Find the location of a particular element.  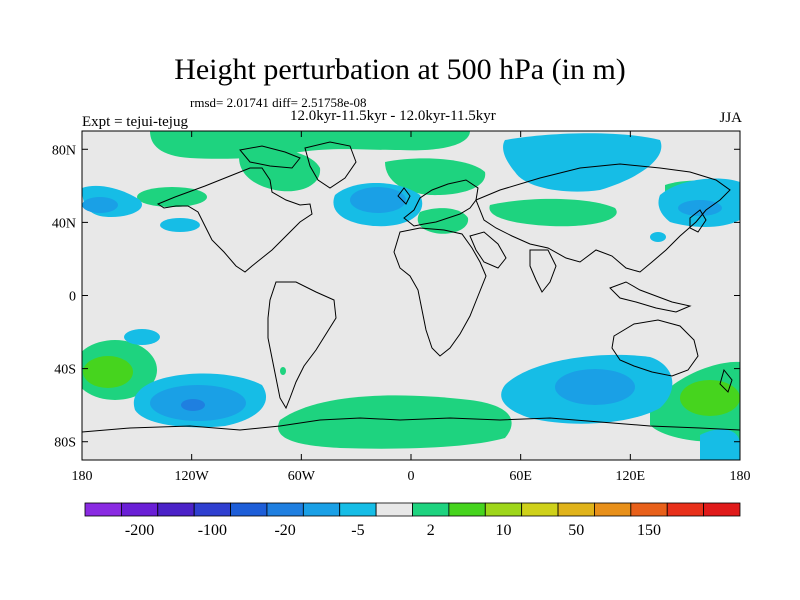

anomaly-region-antarctic-negative is located at coordinates (720, 444).